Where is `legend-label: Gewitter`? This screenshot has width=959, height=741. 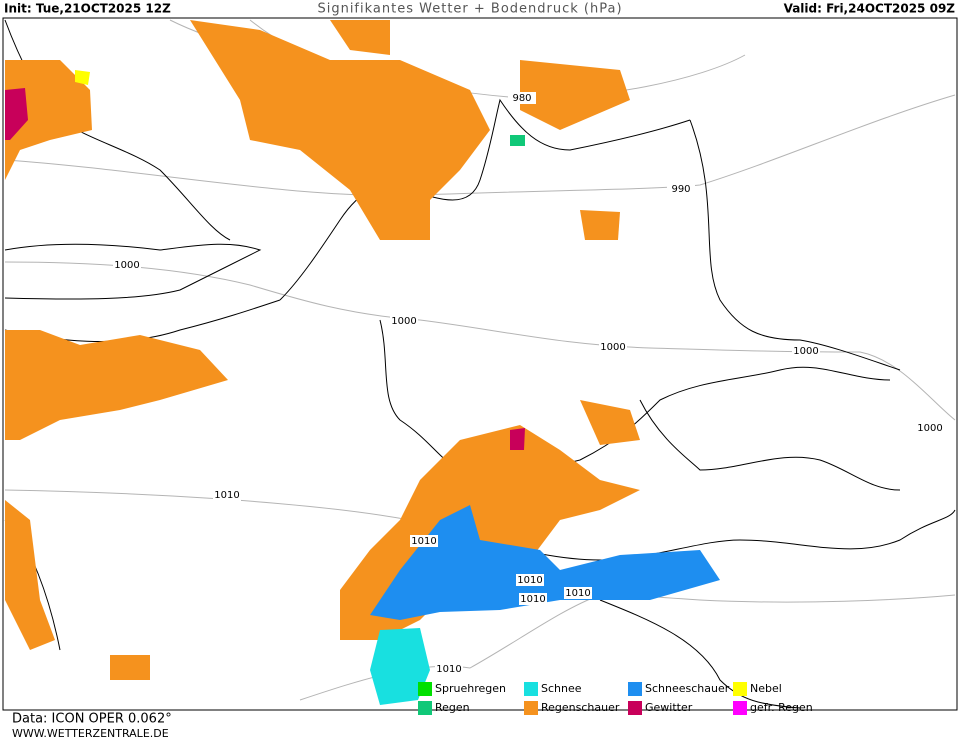 legend-label: Gewitter is located at coordinates (669, 707).